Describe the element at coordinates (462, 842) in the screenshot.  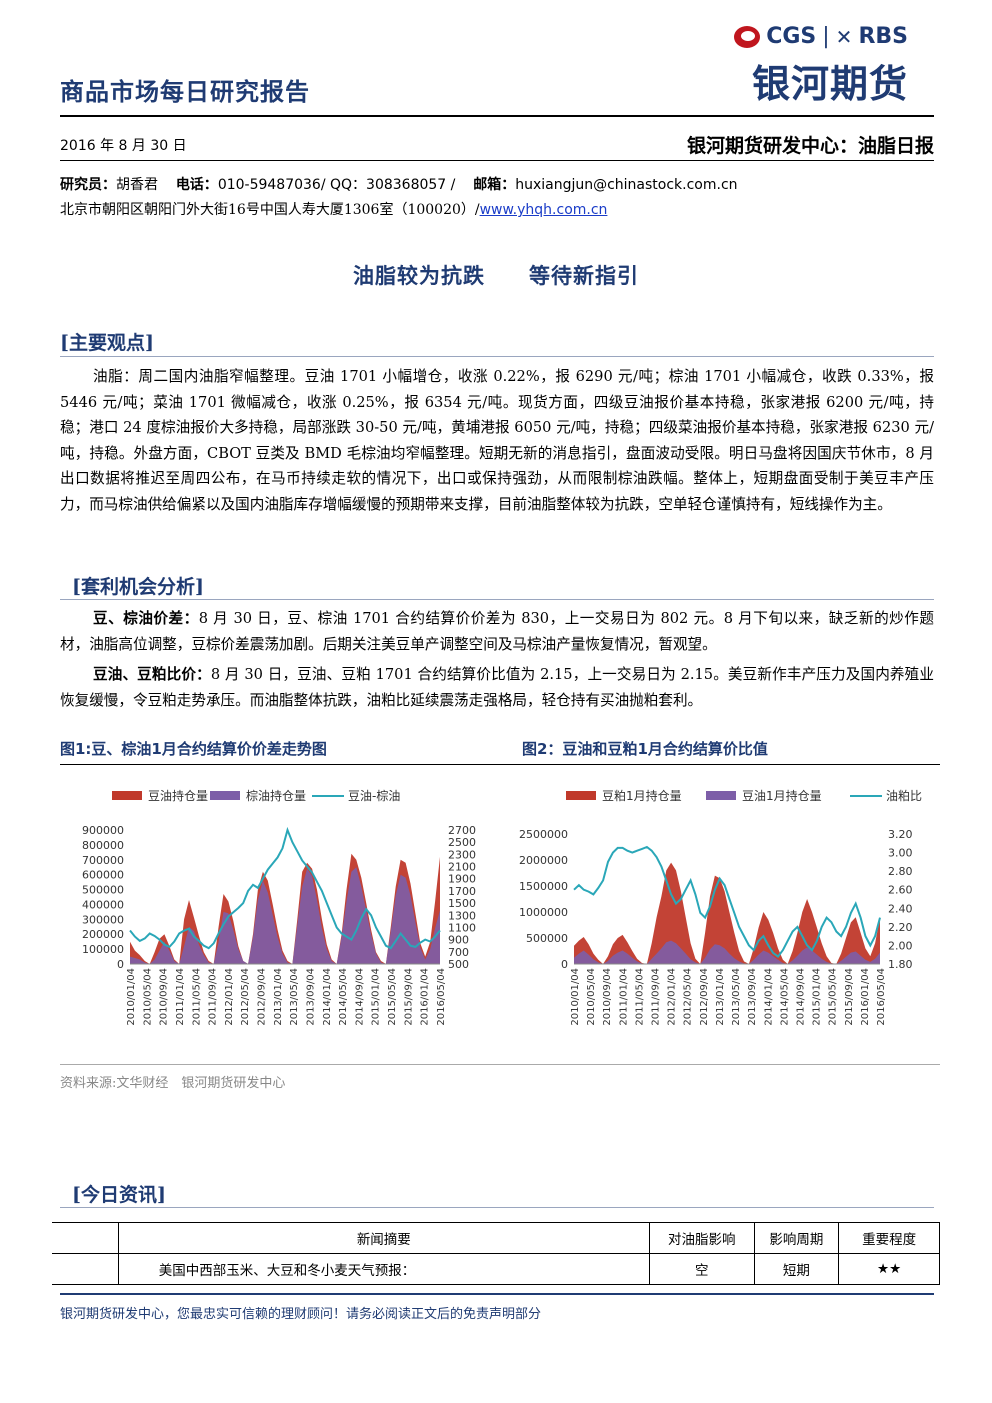
I see `y-right-tick-label: 2500` at that location.